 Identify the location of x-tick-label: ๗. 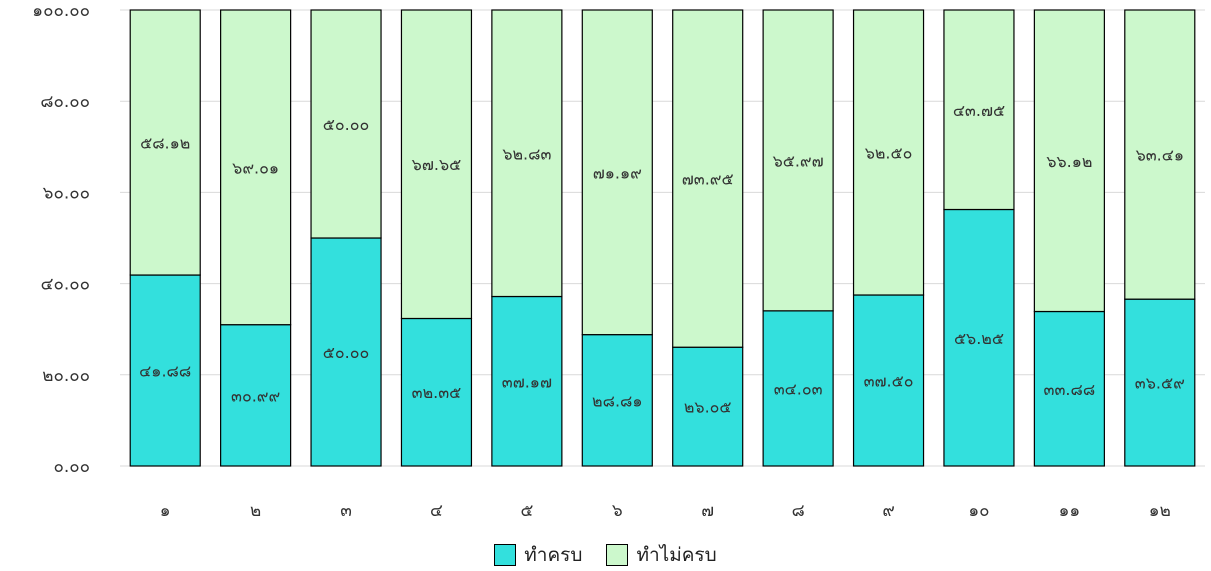
(707, 511).